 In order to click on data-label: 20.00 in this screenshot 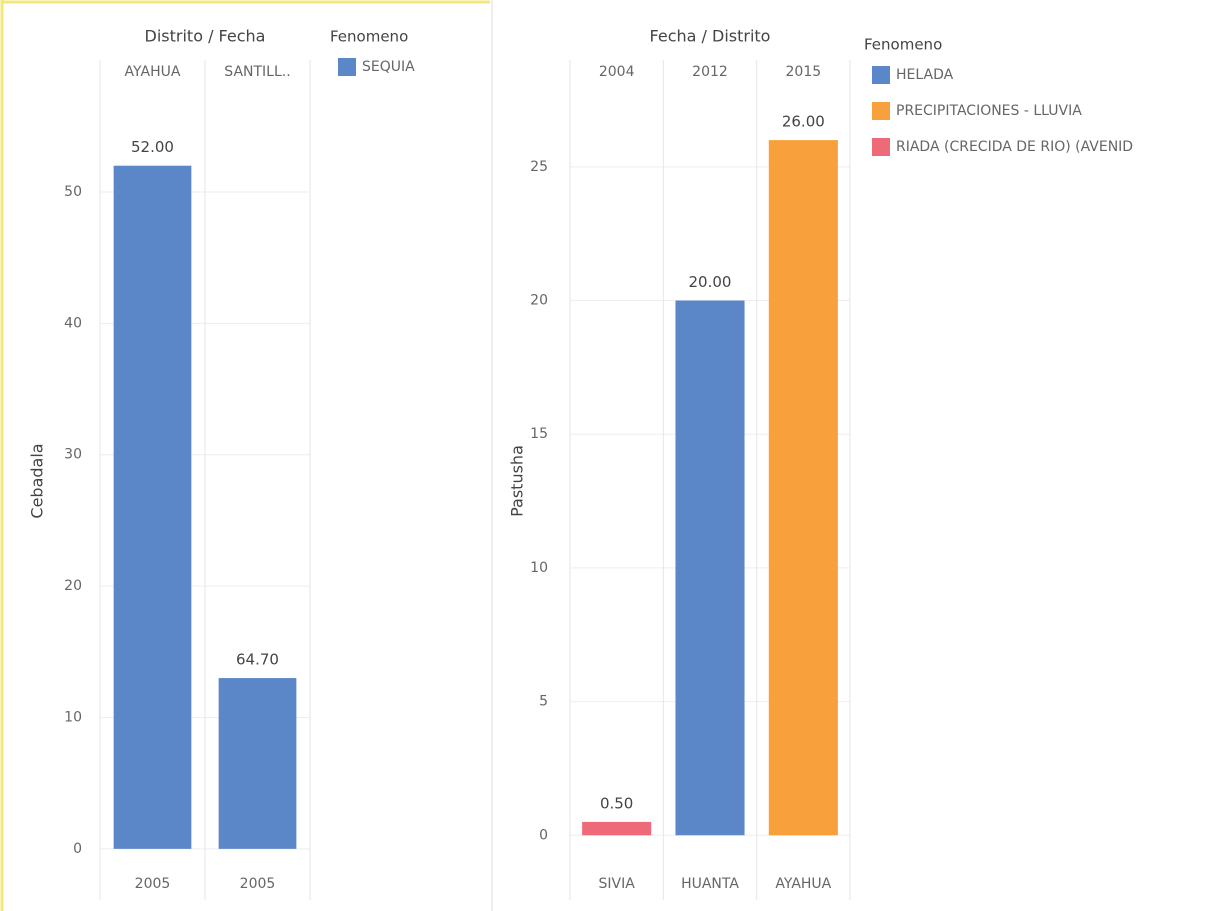, I will do `click(710, 282)`.